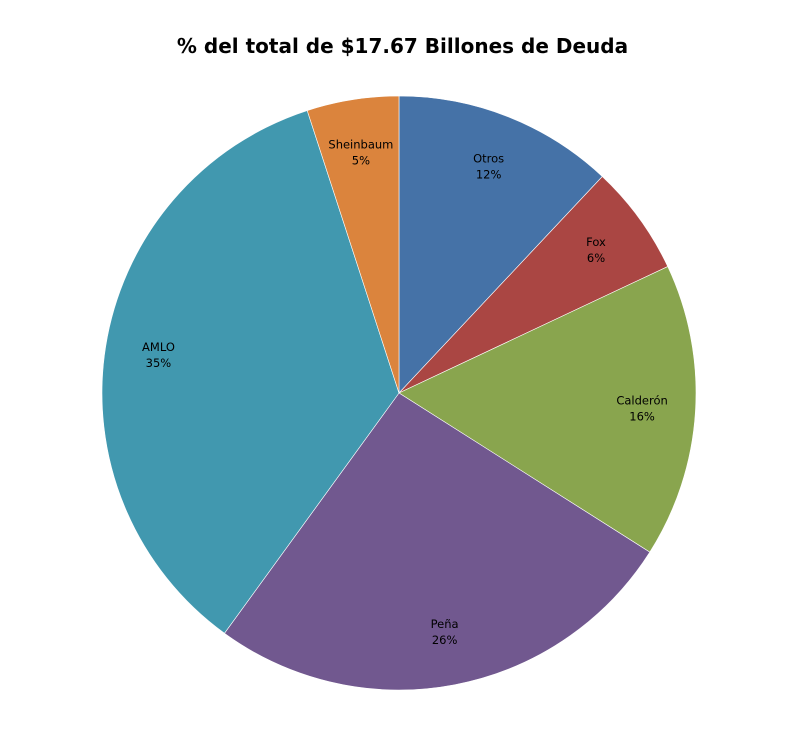 The image size is (805, 746). What do you see at coordinates (445, 640) in the screenshot?
I see `slice-percent-pena: 26%` at bounding box center [445, 640].